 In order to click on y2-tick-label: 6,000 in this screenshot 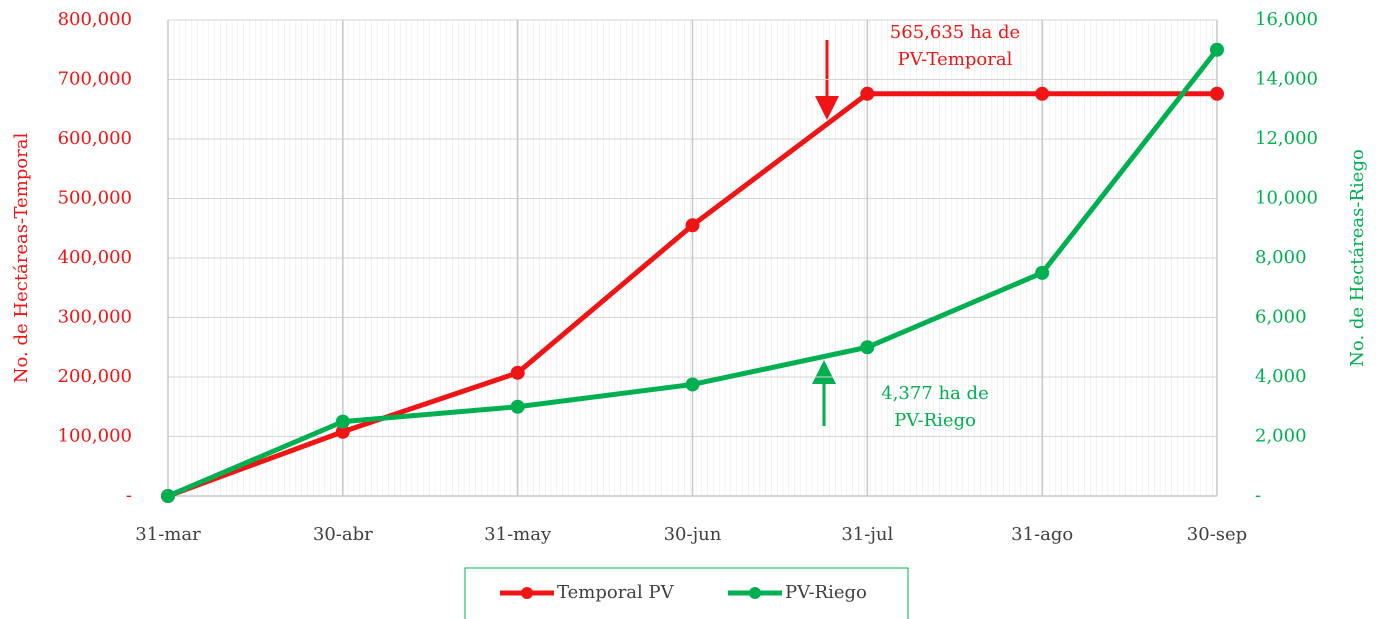, I will do `click(1281, 317)`.